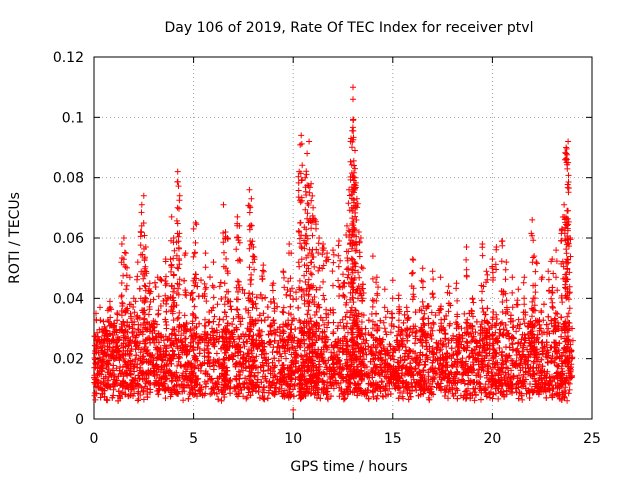  Describe the element at coordinates (68, 179) in the screenshot. I see `y-tick-label: 0.08` at that location.